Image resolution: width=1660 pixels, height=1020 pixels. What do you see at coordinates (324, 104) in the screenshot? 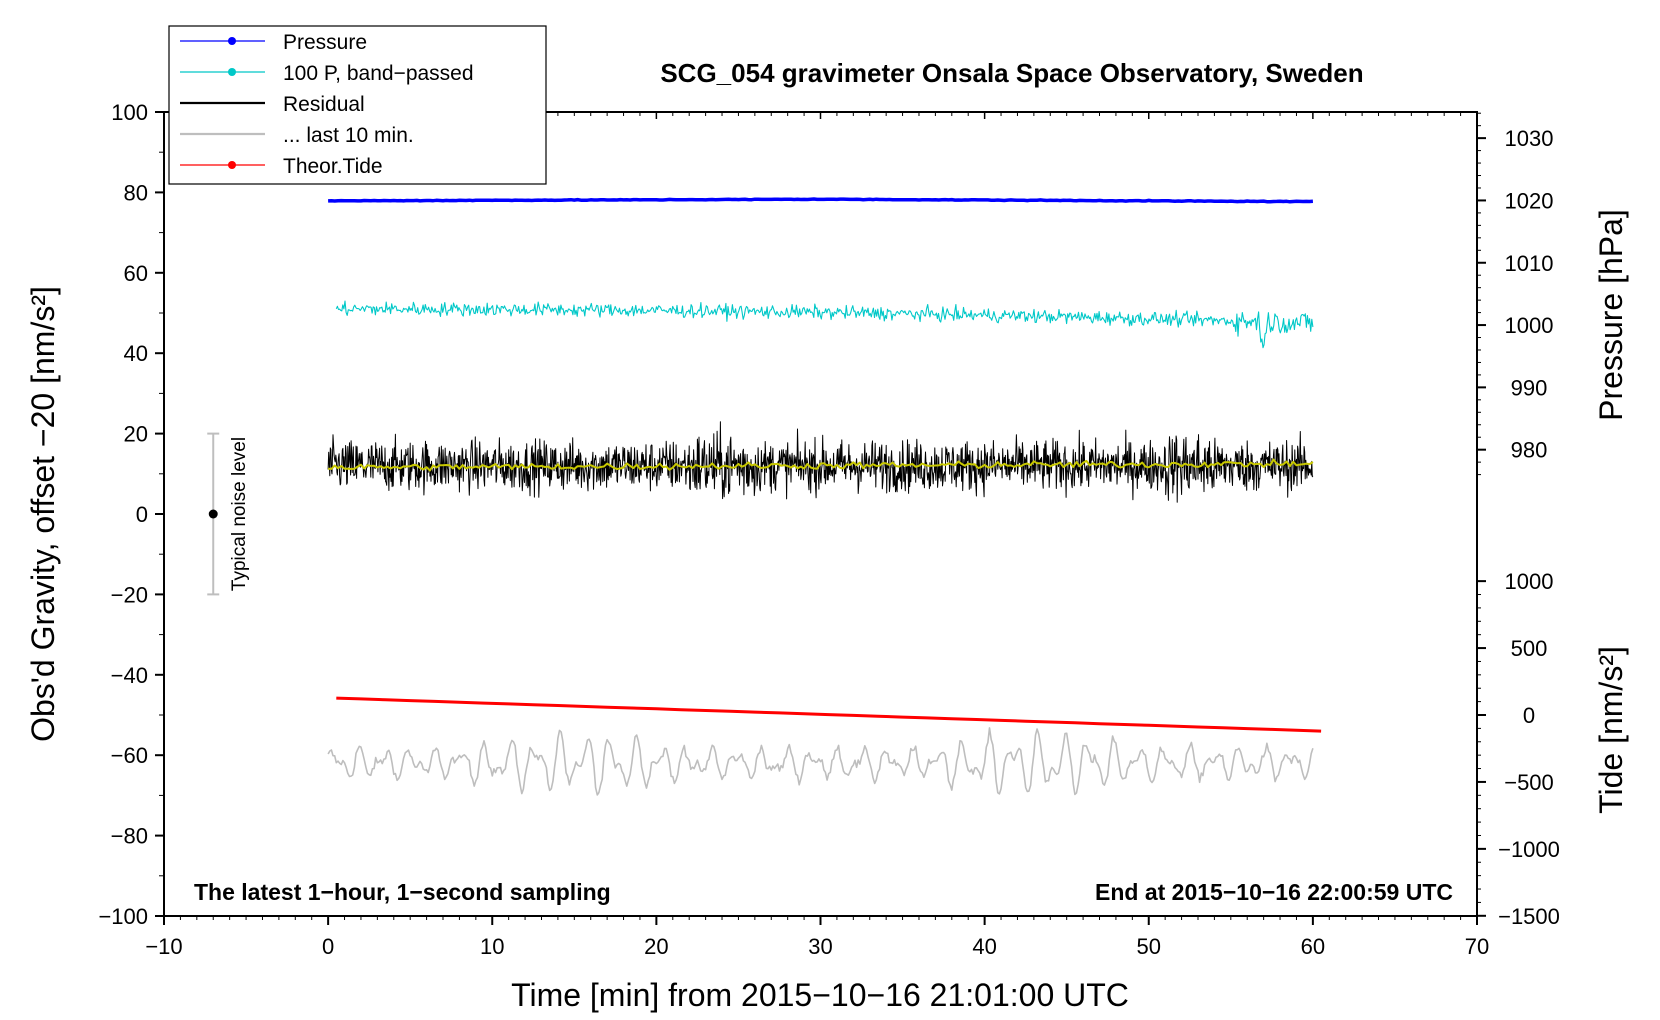
I see `legend-label: Residual` at bounding box center [324, 104].